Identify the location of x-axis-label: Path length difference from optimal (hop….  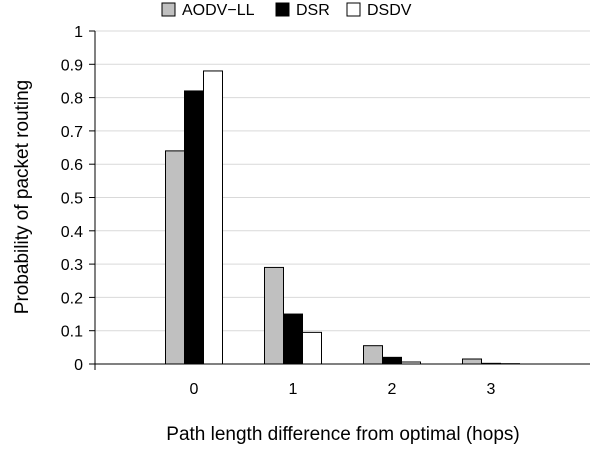
(342, 434).